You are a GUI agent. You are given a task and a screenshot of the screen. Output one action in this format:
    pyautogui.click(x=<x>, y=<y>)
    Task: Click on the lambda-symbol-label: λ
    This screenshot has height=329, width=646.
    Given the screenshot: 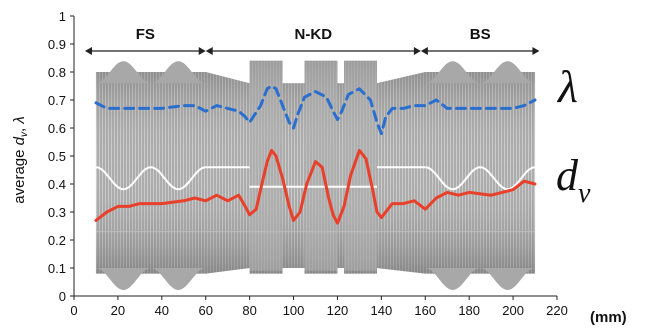 What is the action you would take?
    pyautogui.click(x=567, y=86)
    